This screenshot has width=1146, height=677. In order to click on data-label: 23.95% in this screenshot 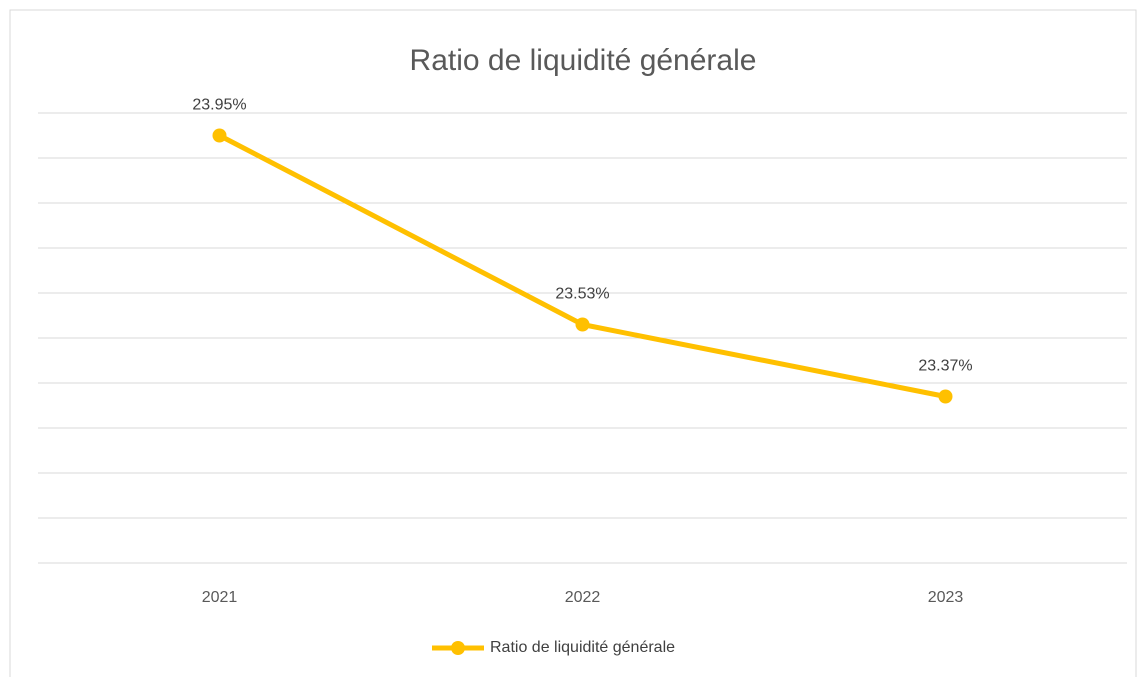, I will do `click(219, 105)`.